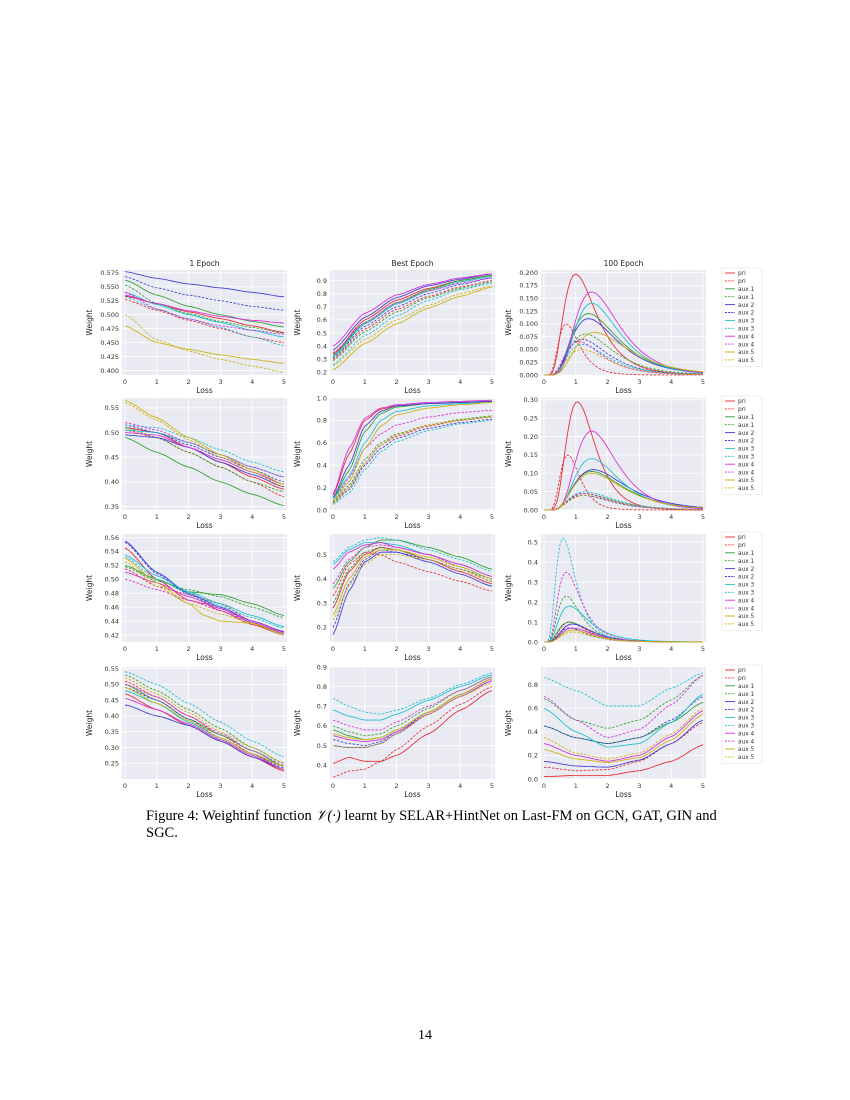  I want to click on y-tick-label: 0.50, so click(112, 433).